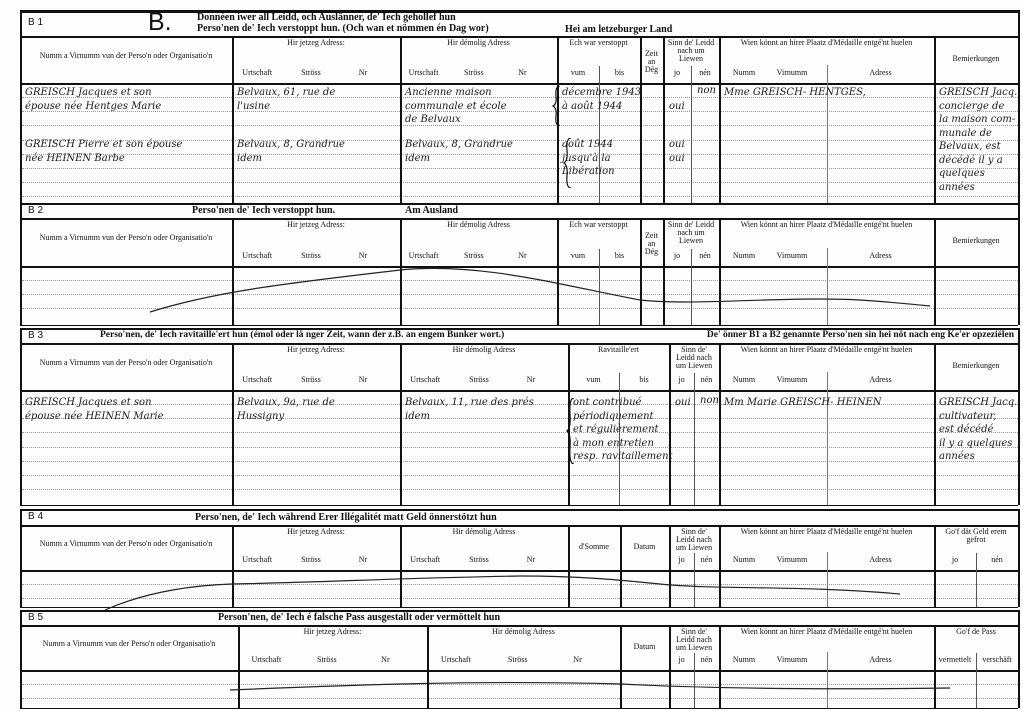 This screenshot has width=1023, height=711. Describe the element at coordinates (254, 106) in the screenshot. I see `handwritten-cur: l'usine` at that location.